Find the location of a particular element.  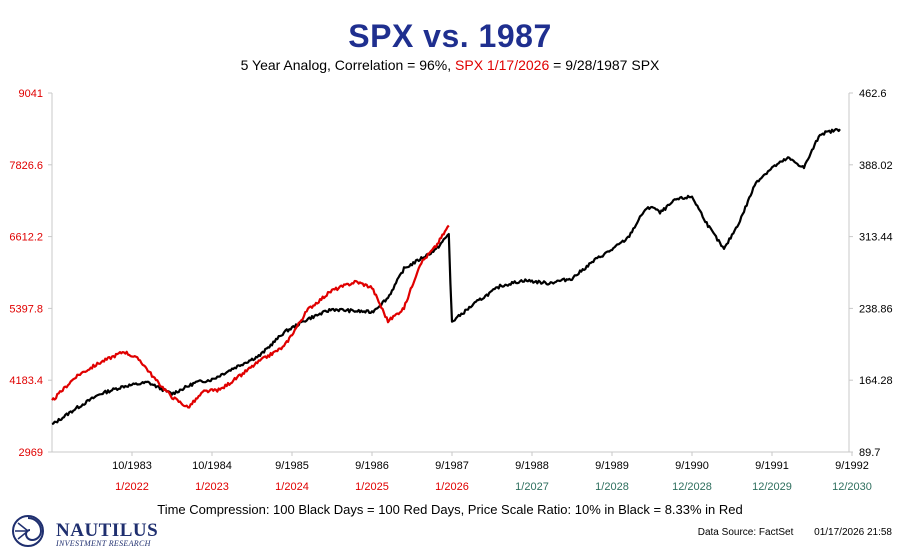

right-tick-label: 89.7 is located at coordinates (869, 453).